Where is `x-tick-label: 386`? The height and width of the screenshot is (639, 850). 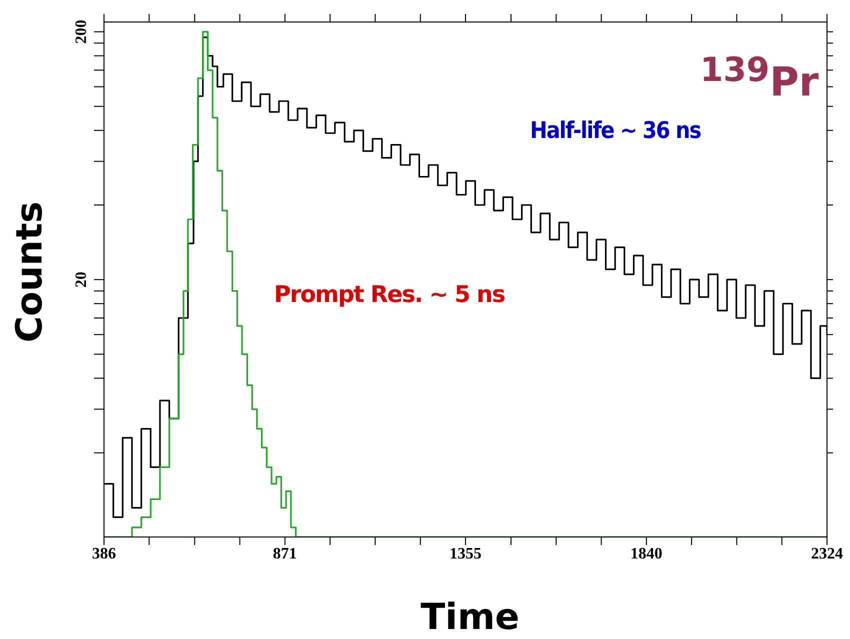
x-tick-label: 386 is located at coordinates (104, 553).